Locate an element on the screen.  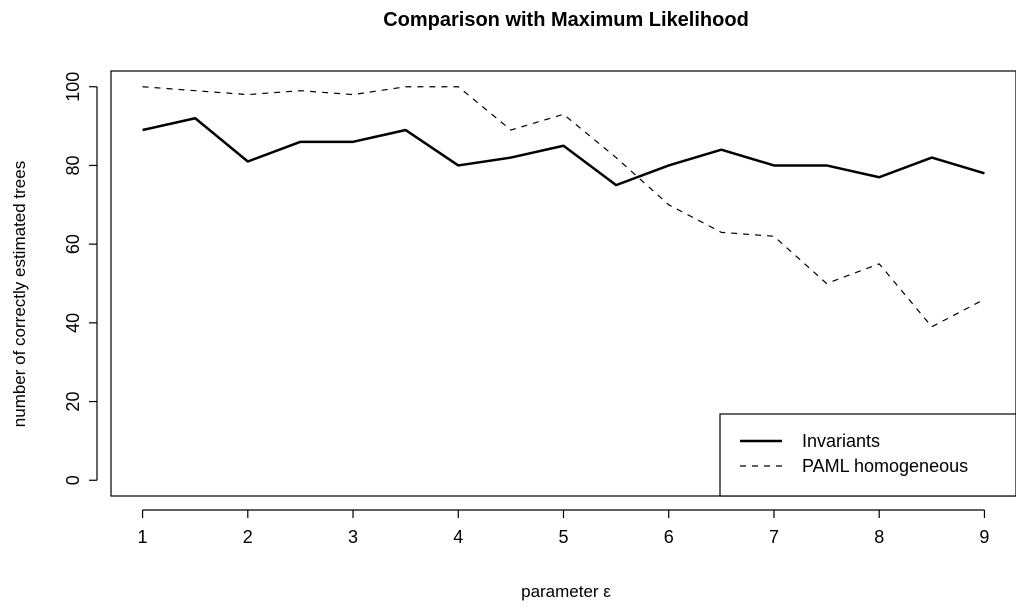
series-line-invariants is located at coordinates (563, 151).